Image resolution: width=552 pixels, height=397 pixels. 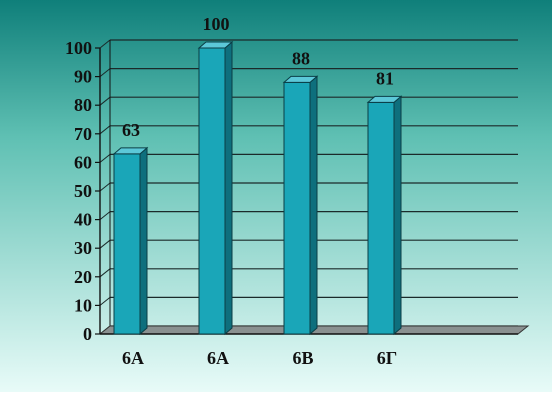 What do you see at coordinates (131, 130) in the screenshot?
I see `data-label: 63` at bounding box center [131, 130].